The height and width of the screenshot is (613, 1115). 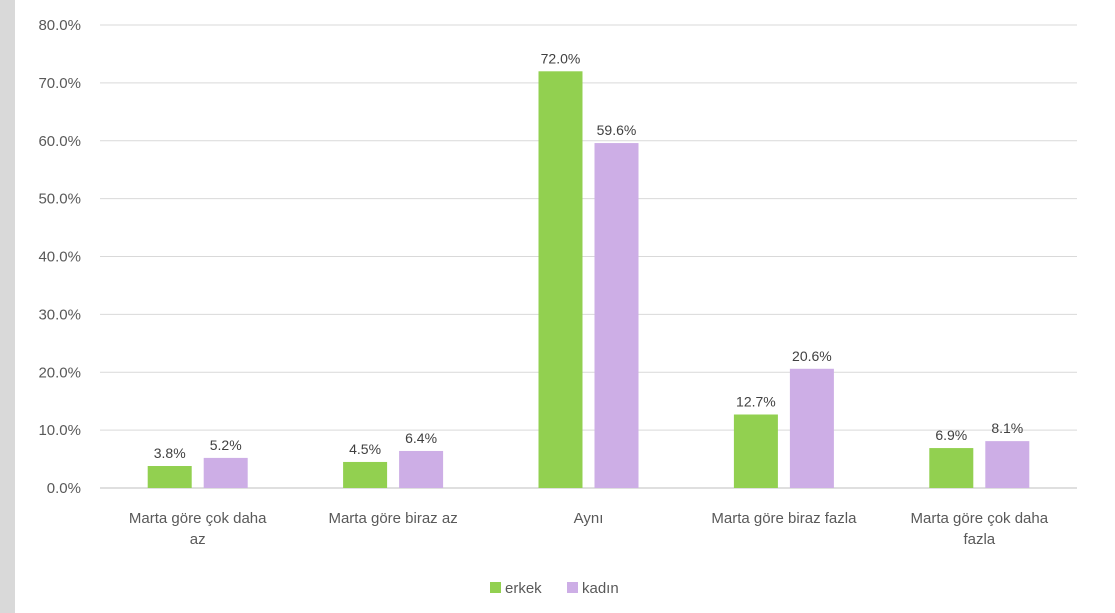 I want to click on y-tick-label: 10.0%, so click(x=59, y=430).